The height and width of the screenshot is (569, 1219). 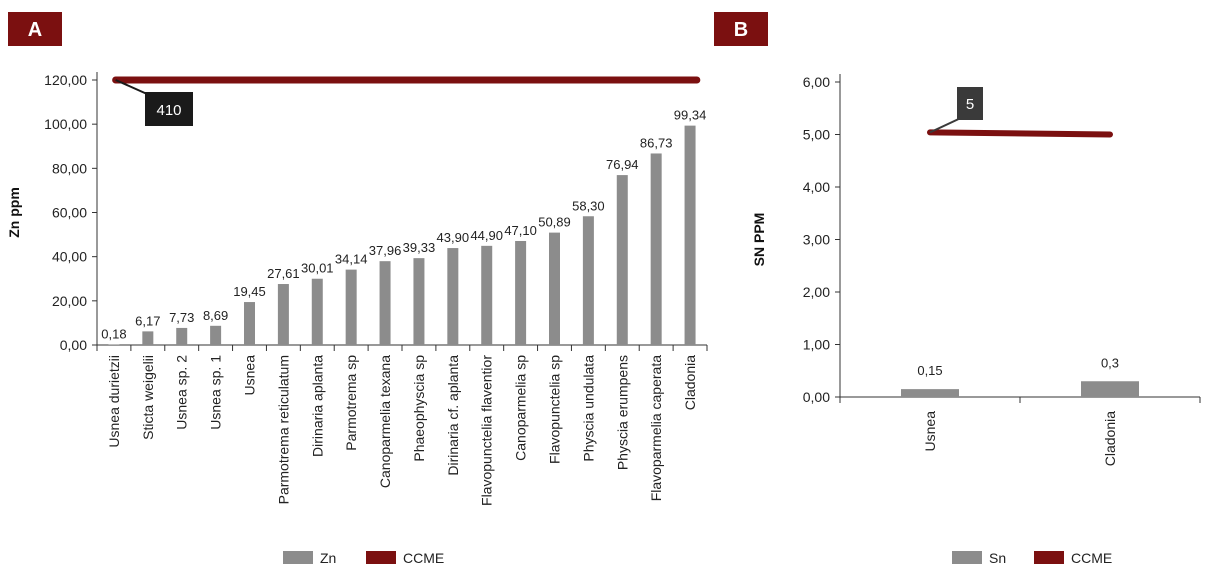 I want to click on legend-swatch-sn, so click(x=967, y=557).